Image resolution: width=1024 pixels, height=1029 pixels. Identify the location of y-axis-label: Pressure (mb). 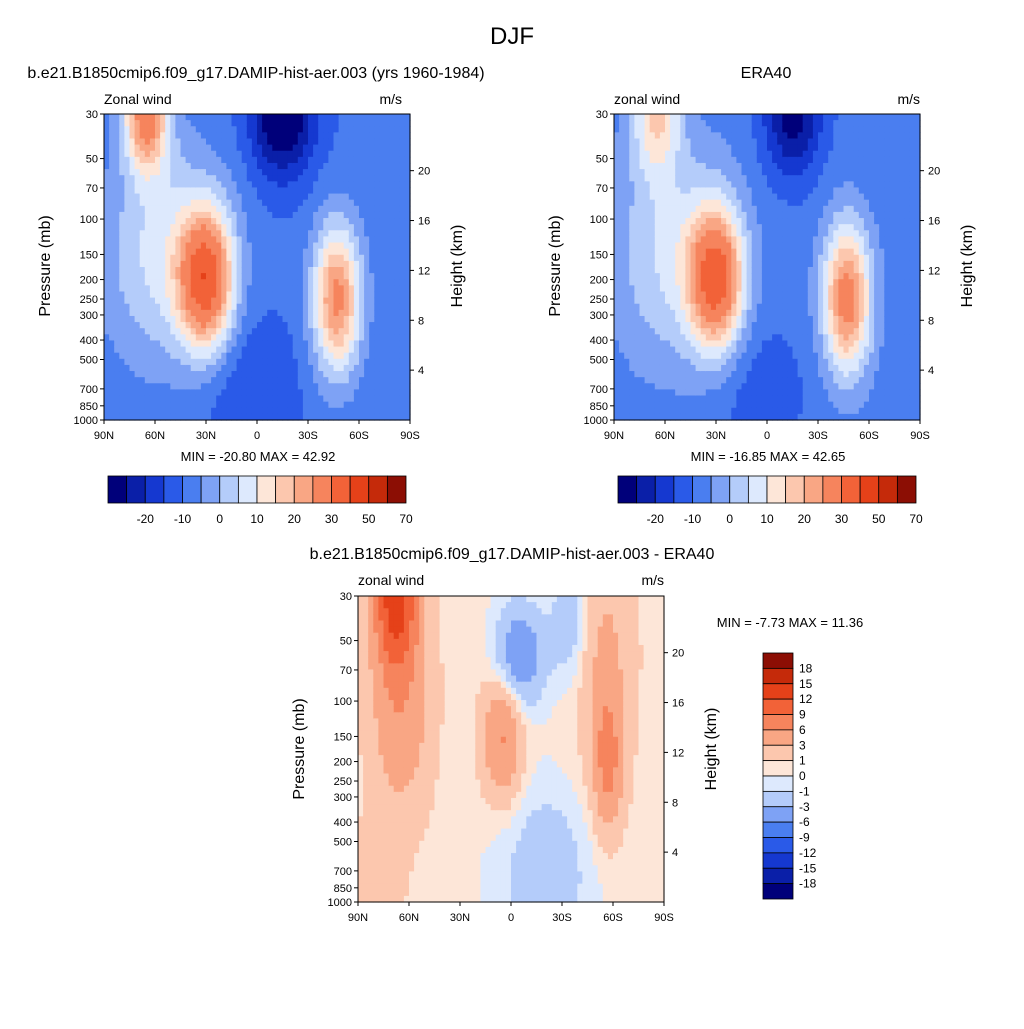
(45, 265).